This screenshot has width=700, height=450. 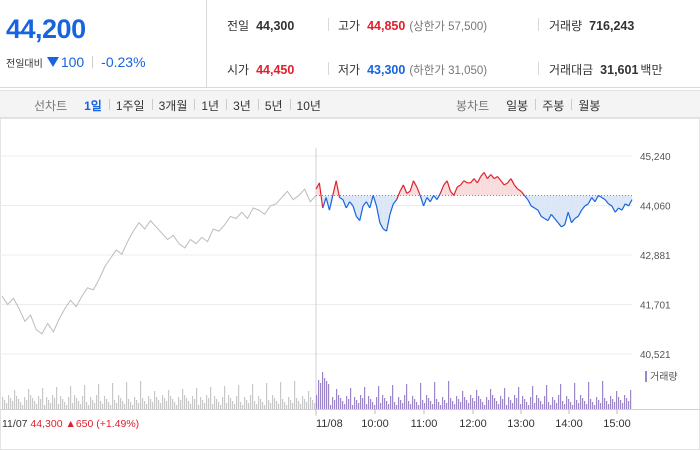 I want to click on stat-label: 거래대금, so click(x=571, y=70).